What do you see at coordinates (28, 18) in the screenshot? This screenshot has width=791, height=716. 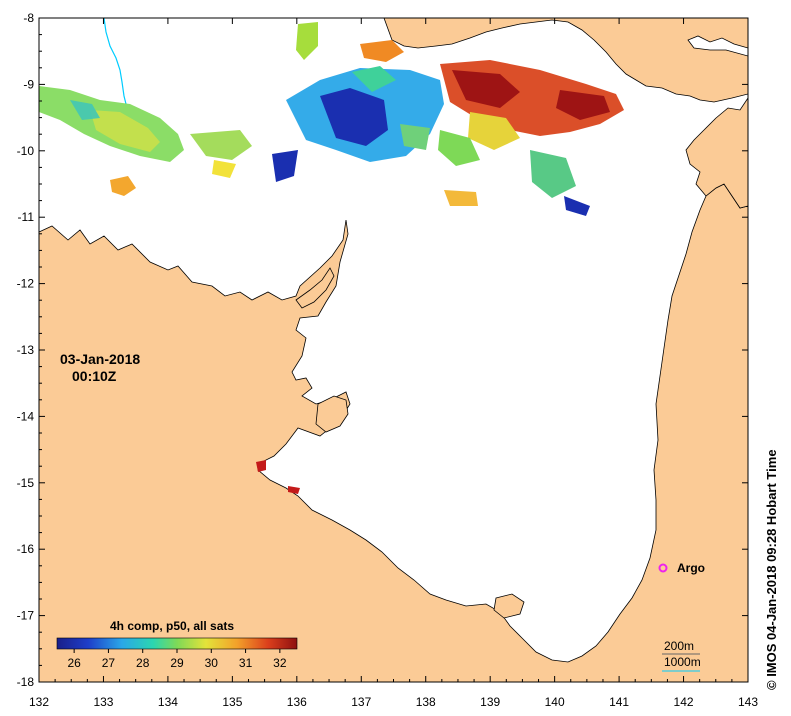 I see `y-tick-label: -8` at bounding box center [28, 18].